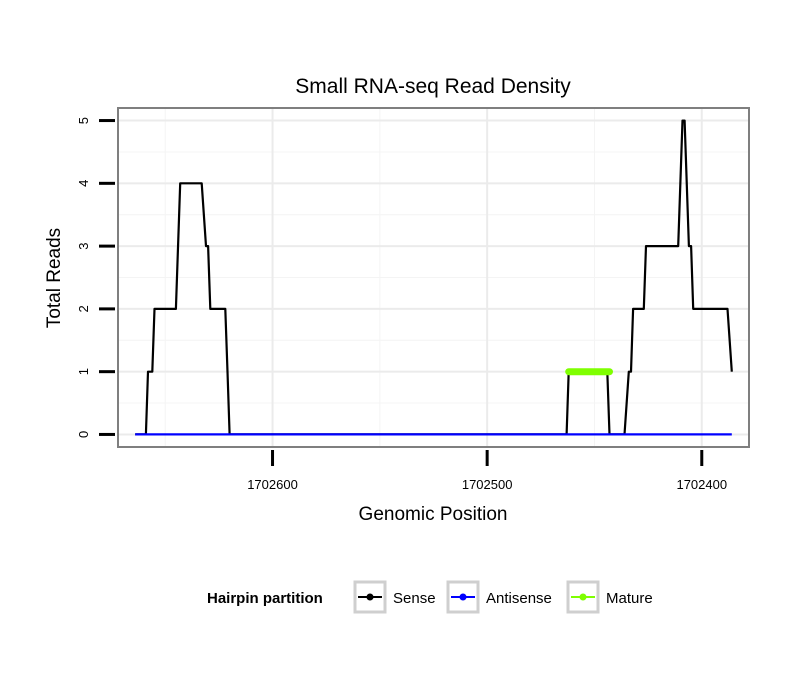 This screenshot has height=695, width=810. I want to click on y-tick-label: 0, so click(83, 434).